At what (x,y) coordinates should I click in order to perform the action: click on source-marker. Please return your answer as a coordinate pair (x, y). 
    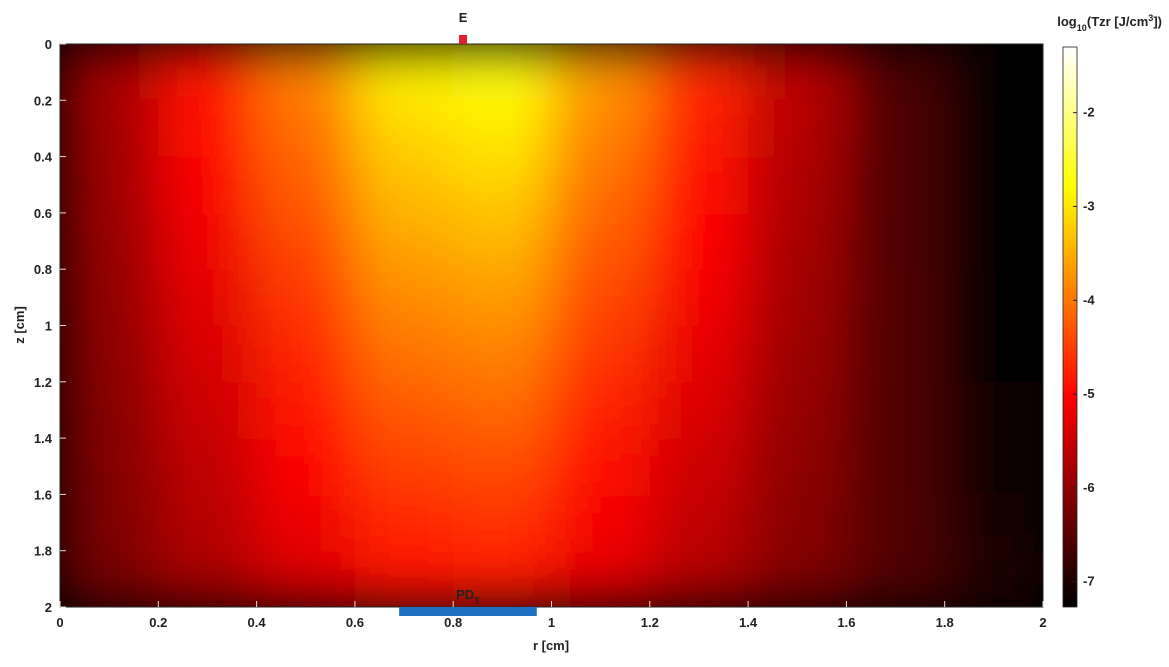
    Looking at the image, I should click on (463, 39).